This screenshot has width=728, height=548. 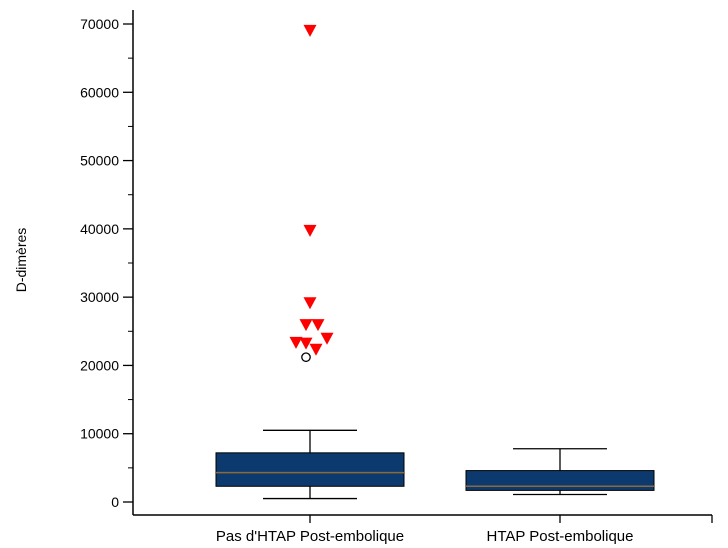 What do you see at coordinates (99, 24) in the screenshot?
I see `y-tick-label: 70000` at bounding box center [99, 24].